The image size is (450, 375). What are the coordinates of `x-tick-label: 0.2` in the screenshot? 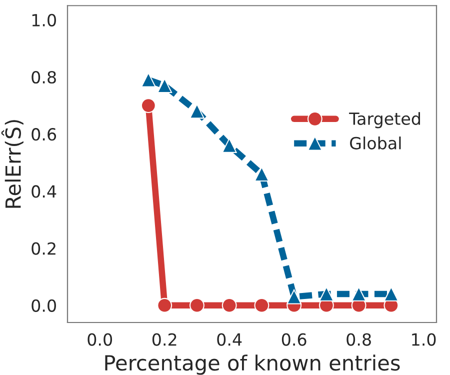 It's located at (164, 339).